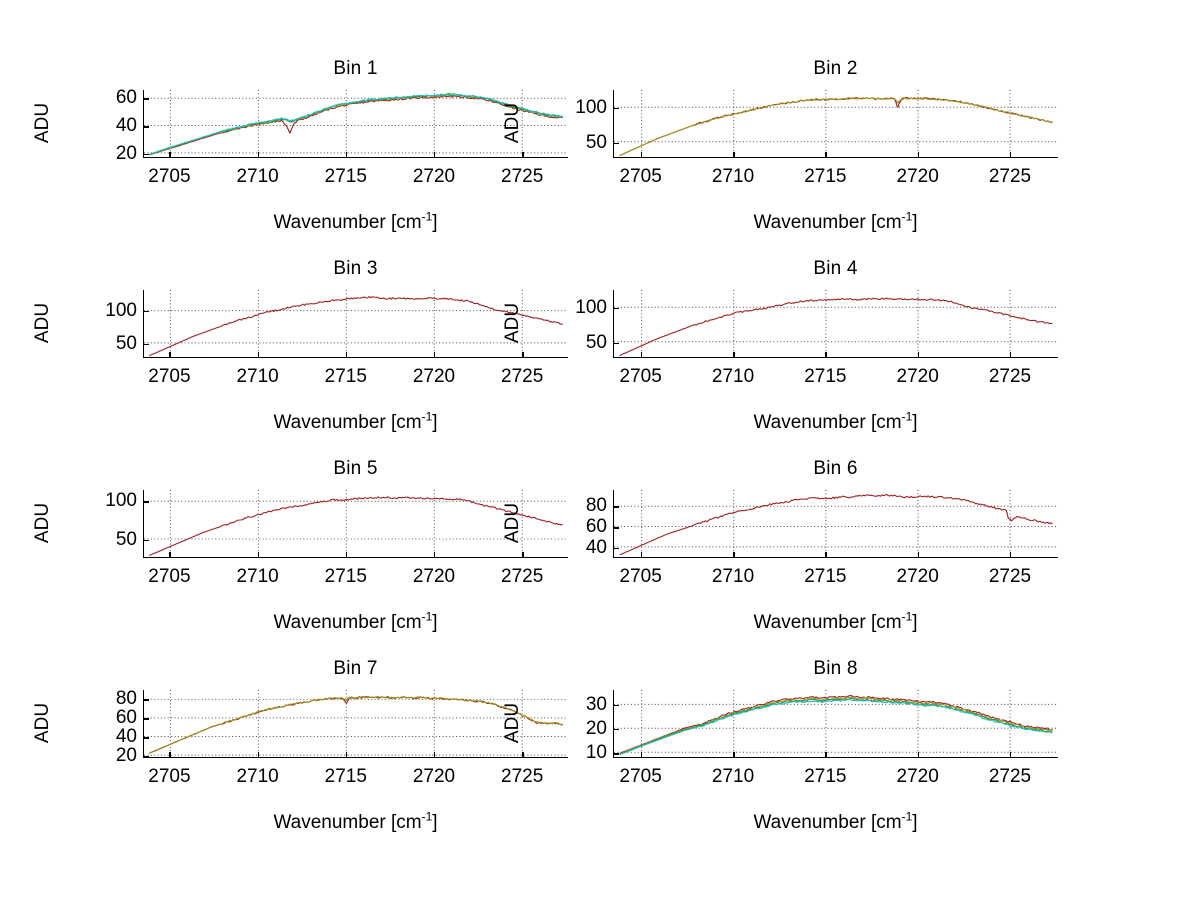 This screenshot has width=1200, height=901. What do you see at coordinates (835, 221) in the screenshot?
I see `x-axis-label-2: Wavenumber [cm-1]` at bounding box center [835, 221].